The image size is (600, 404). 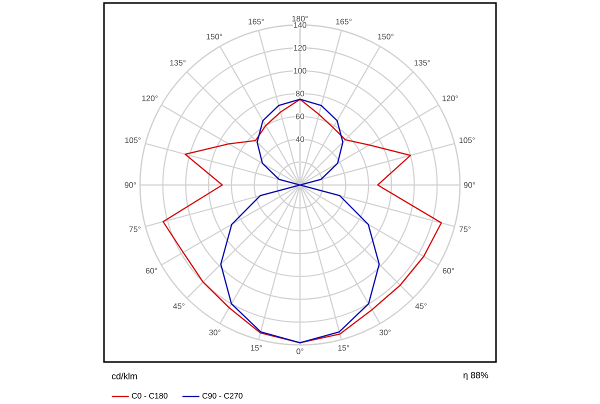 I want to click on text: cd/klm, so click(x=124, y=376).